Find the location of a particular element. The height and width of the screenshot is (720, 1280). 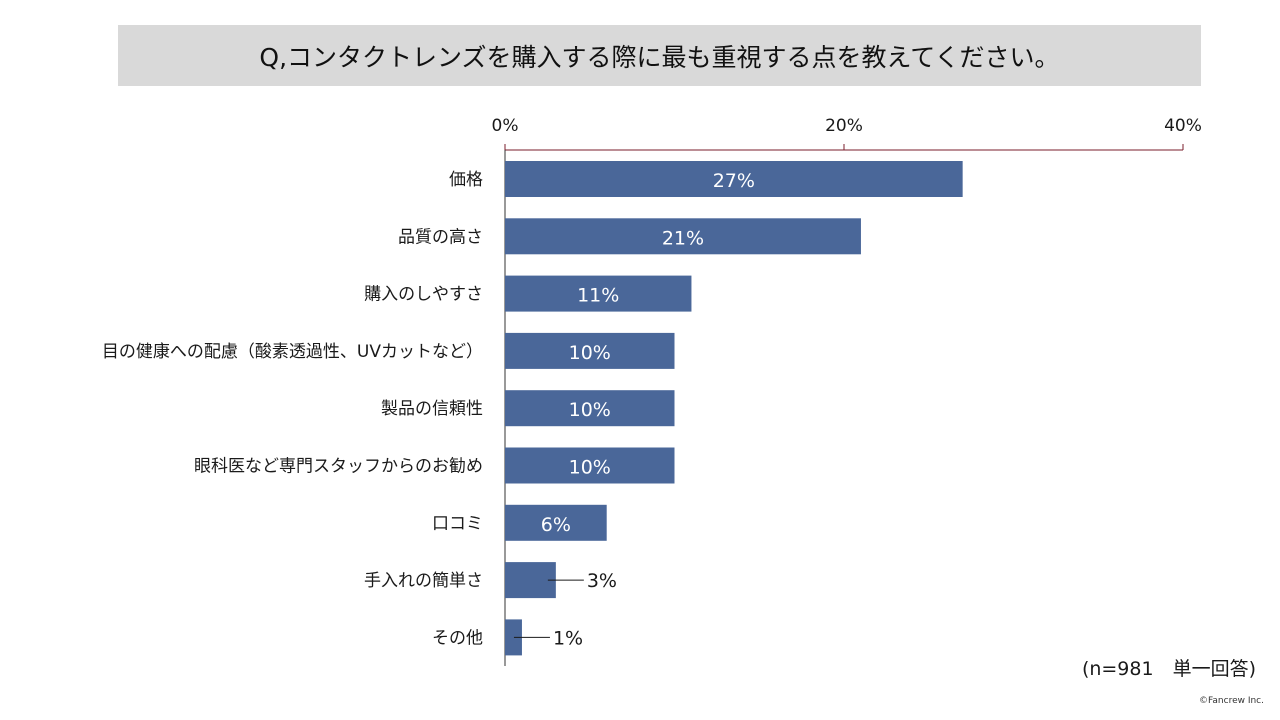

sample-note: (n=981 単一回答) is located at coordinates (1168, 669).